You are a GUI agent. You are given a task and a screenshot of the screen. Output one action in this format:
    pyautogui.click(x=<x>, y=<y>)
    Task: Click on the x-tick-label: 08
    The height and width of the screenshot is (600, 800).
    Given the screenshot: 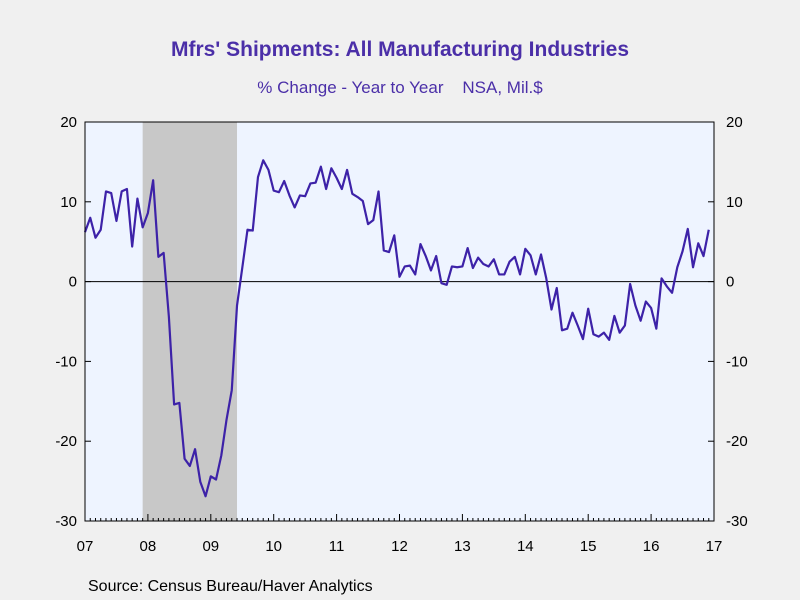 What is the action you would take?
    pyautogui.click(x=148, y=546)
    